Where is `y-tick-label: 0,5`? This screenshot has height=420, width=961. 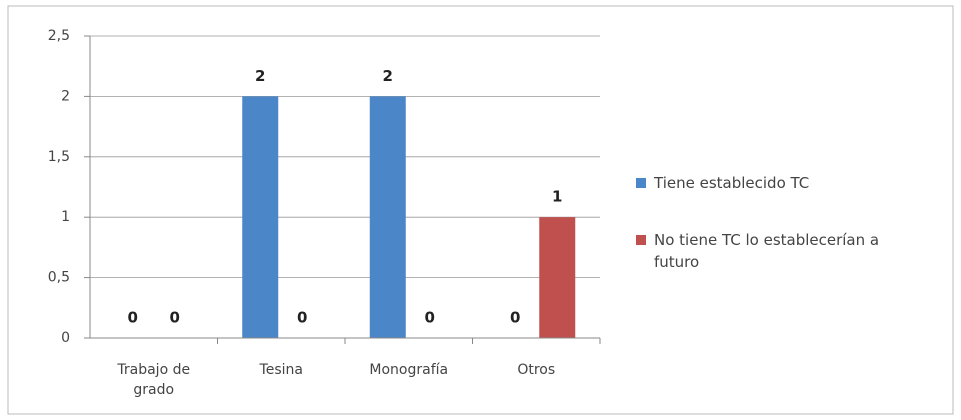 y-tick-label: 0,5 is located at coordinates (59, 278).